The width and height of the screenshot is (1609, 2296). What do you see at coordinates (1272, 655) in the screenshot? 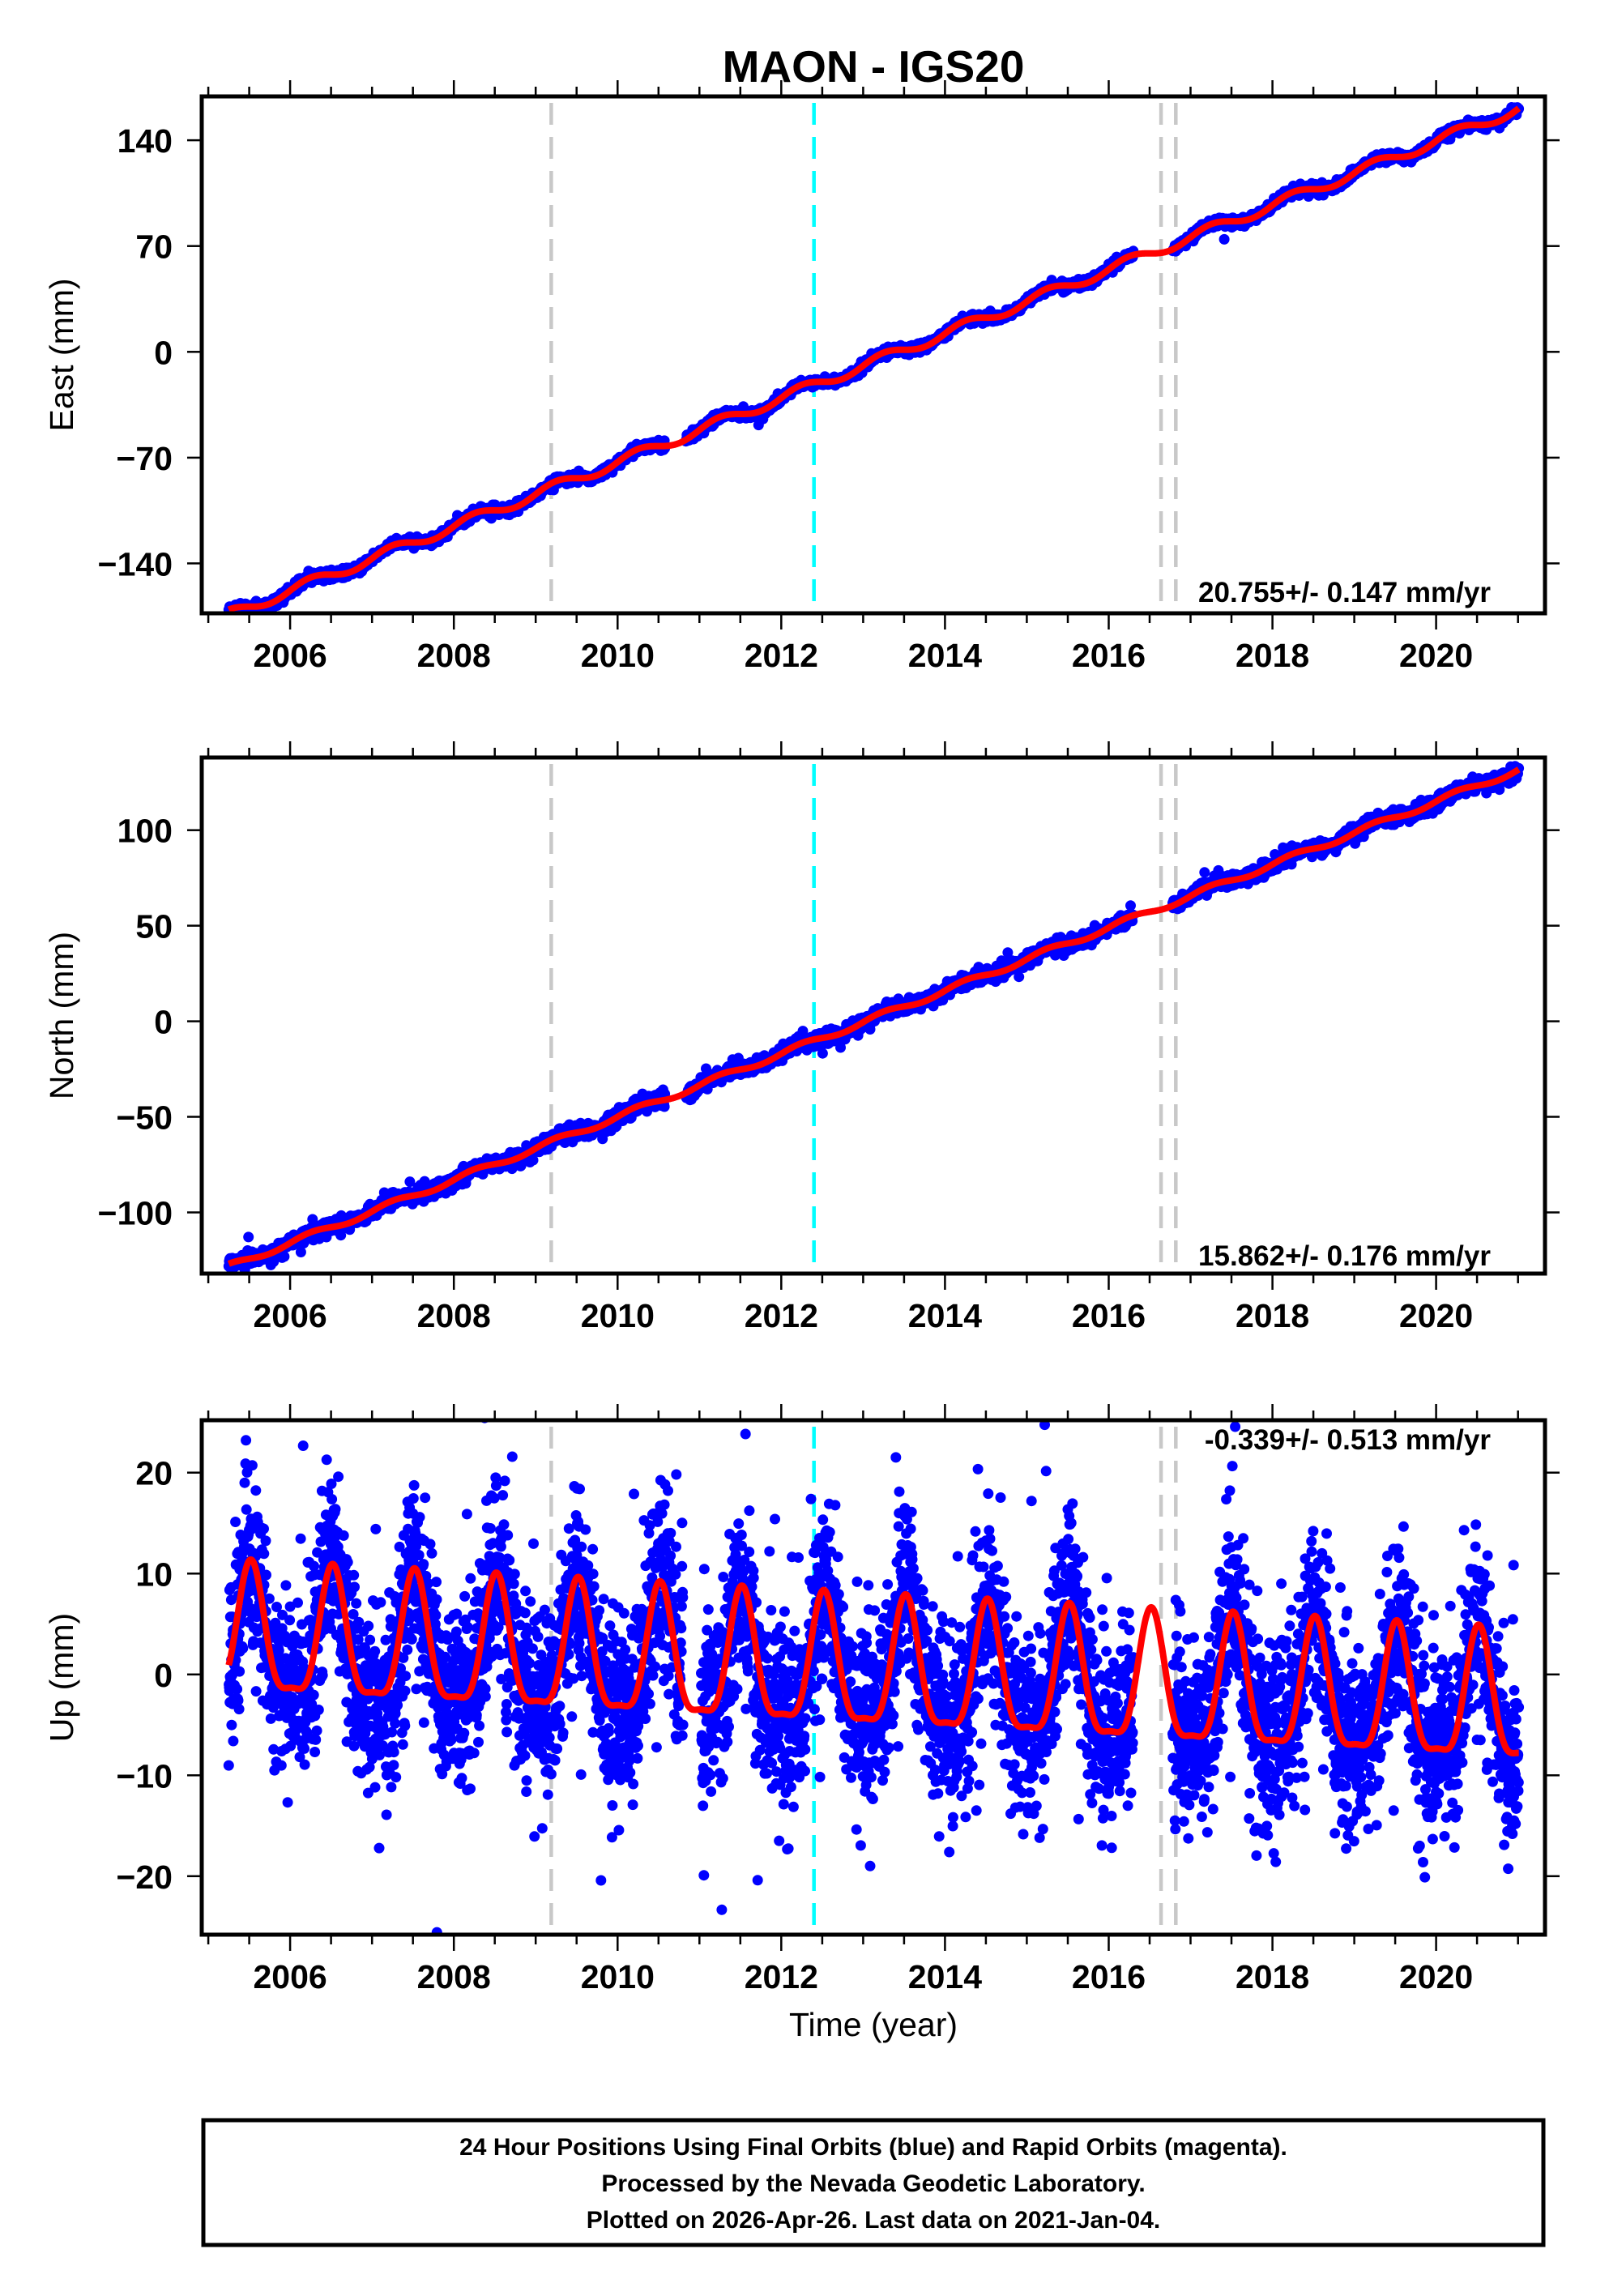
I see `x-tick-label: 2018` at bounding box center [1272, 655].